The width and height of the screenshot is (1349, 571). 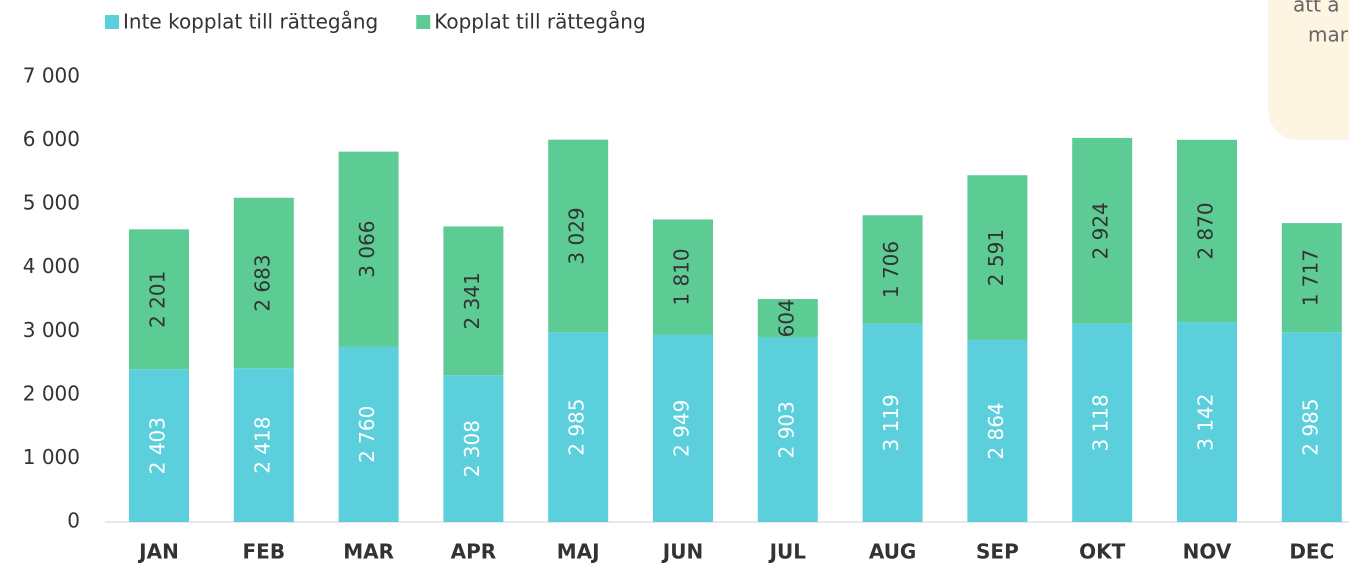 I want to click on value-label: 2 201, so click(x=158, y=299).